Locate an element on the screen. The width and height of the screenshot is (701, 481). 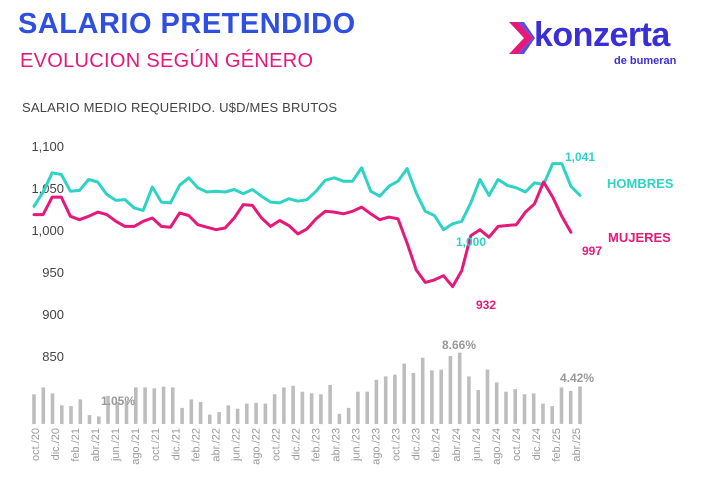
y-tick-label: 850 is located at coordinates (53, 356).